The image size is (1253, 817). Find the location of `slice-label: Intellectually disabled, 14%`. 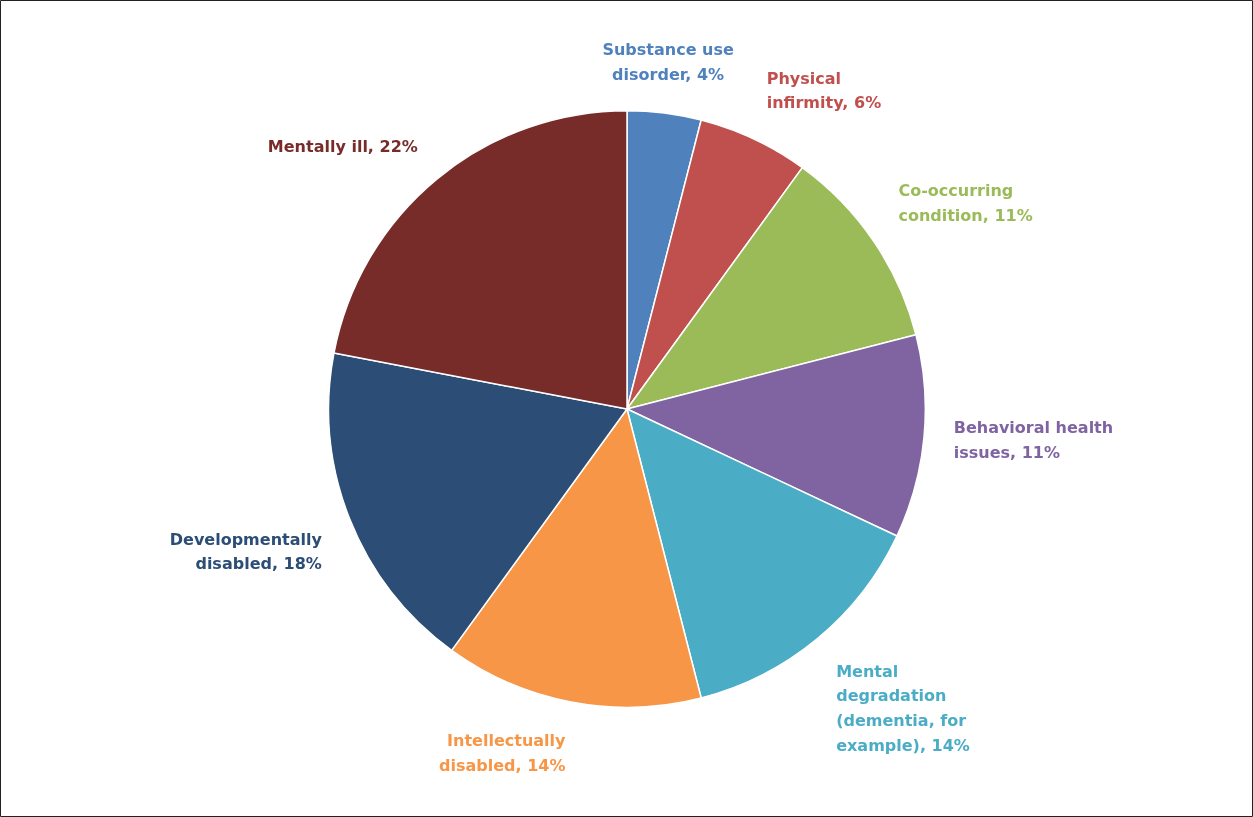

slice-label: Intellectually disabled, 14% is located at coordinates (503, 753).